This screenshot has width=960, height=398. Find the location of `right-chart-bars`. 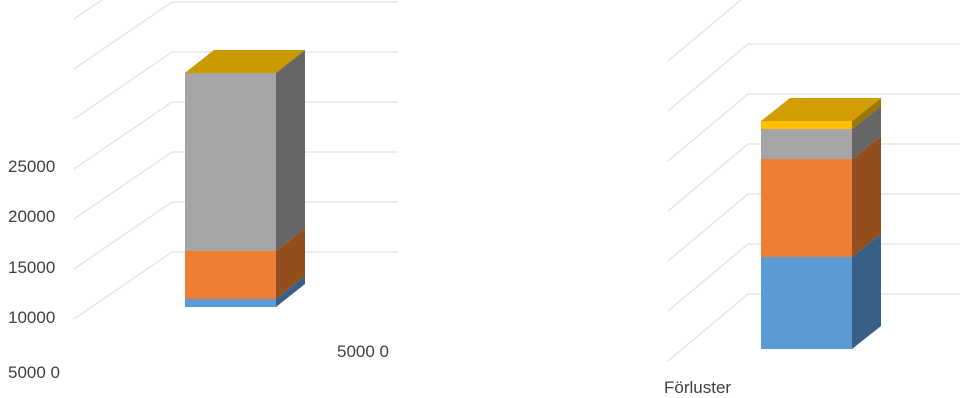

right-chart-bars is located at coordinates (821, 223).